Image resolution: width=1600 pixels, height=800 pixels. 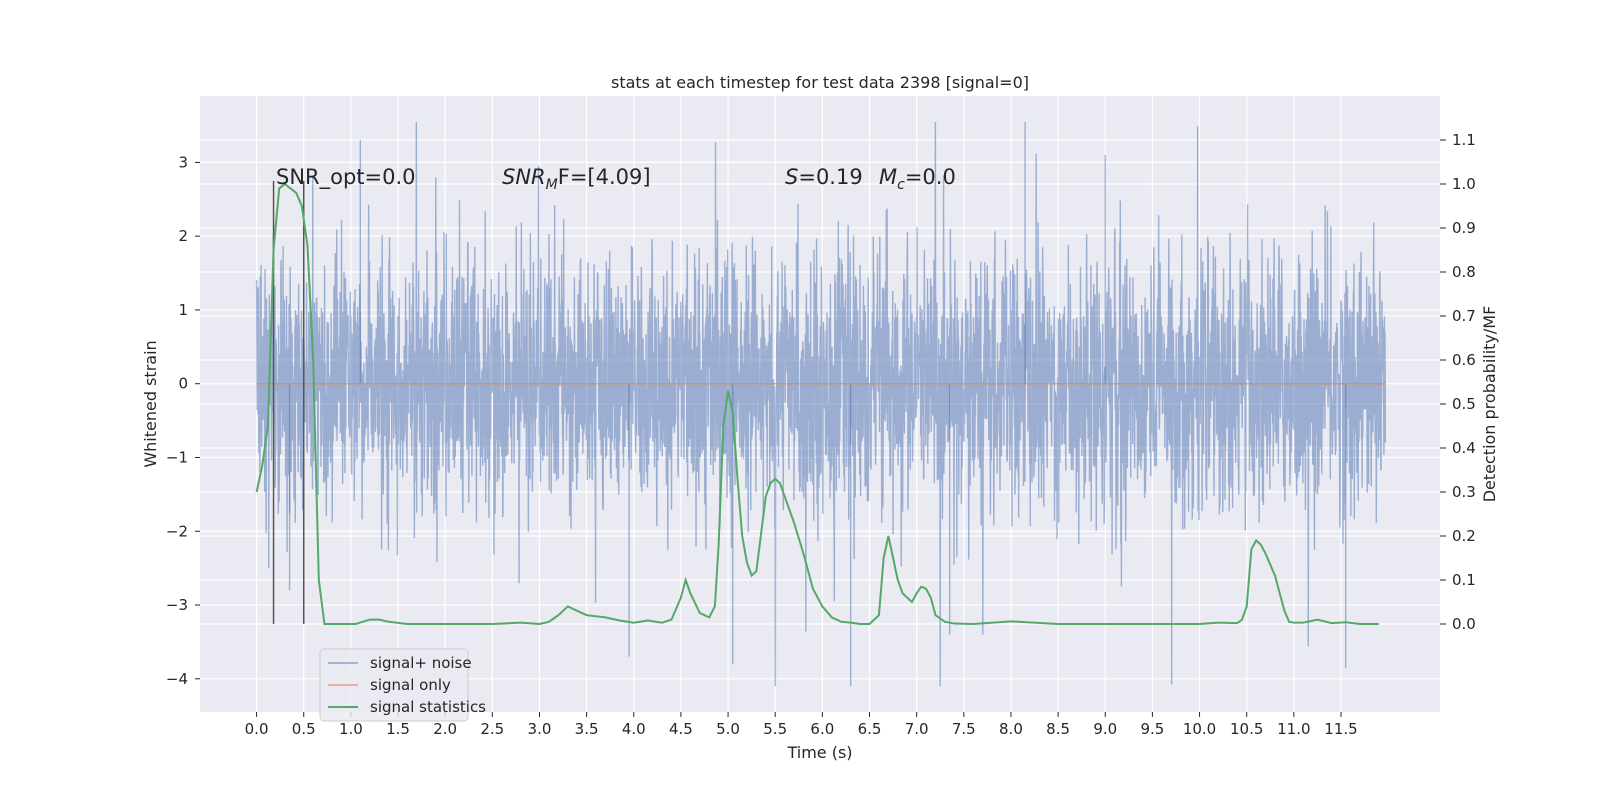 What do you see at coordinates (410, 685) in the screenshot?
I see `legend-label-signal-only: signal only` at bounding box center [410, 685].